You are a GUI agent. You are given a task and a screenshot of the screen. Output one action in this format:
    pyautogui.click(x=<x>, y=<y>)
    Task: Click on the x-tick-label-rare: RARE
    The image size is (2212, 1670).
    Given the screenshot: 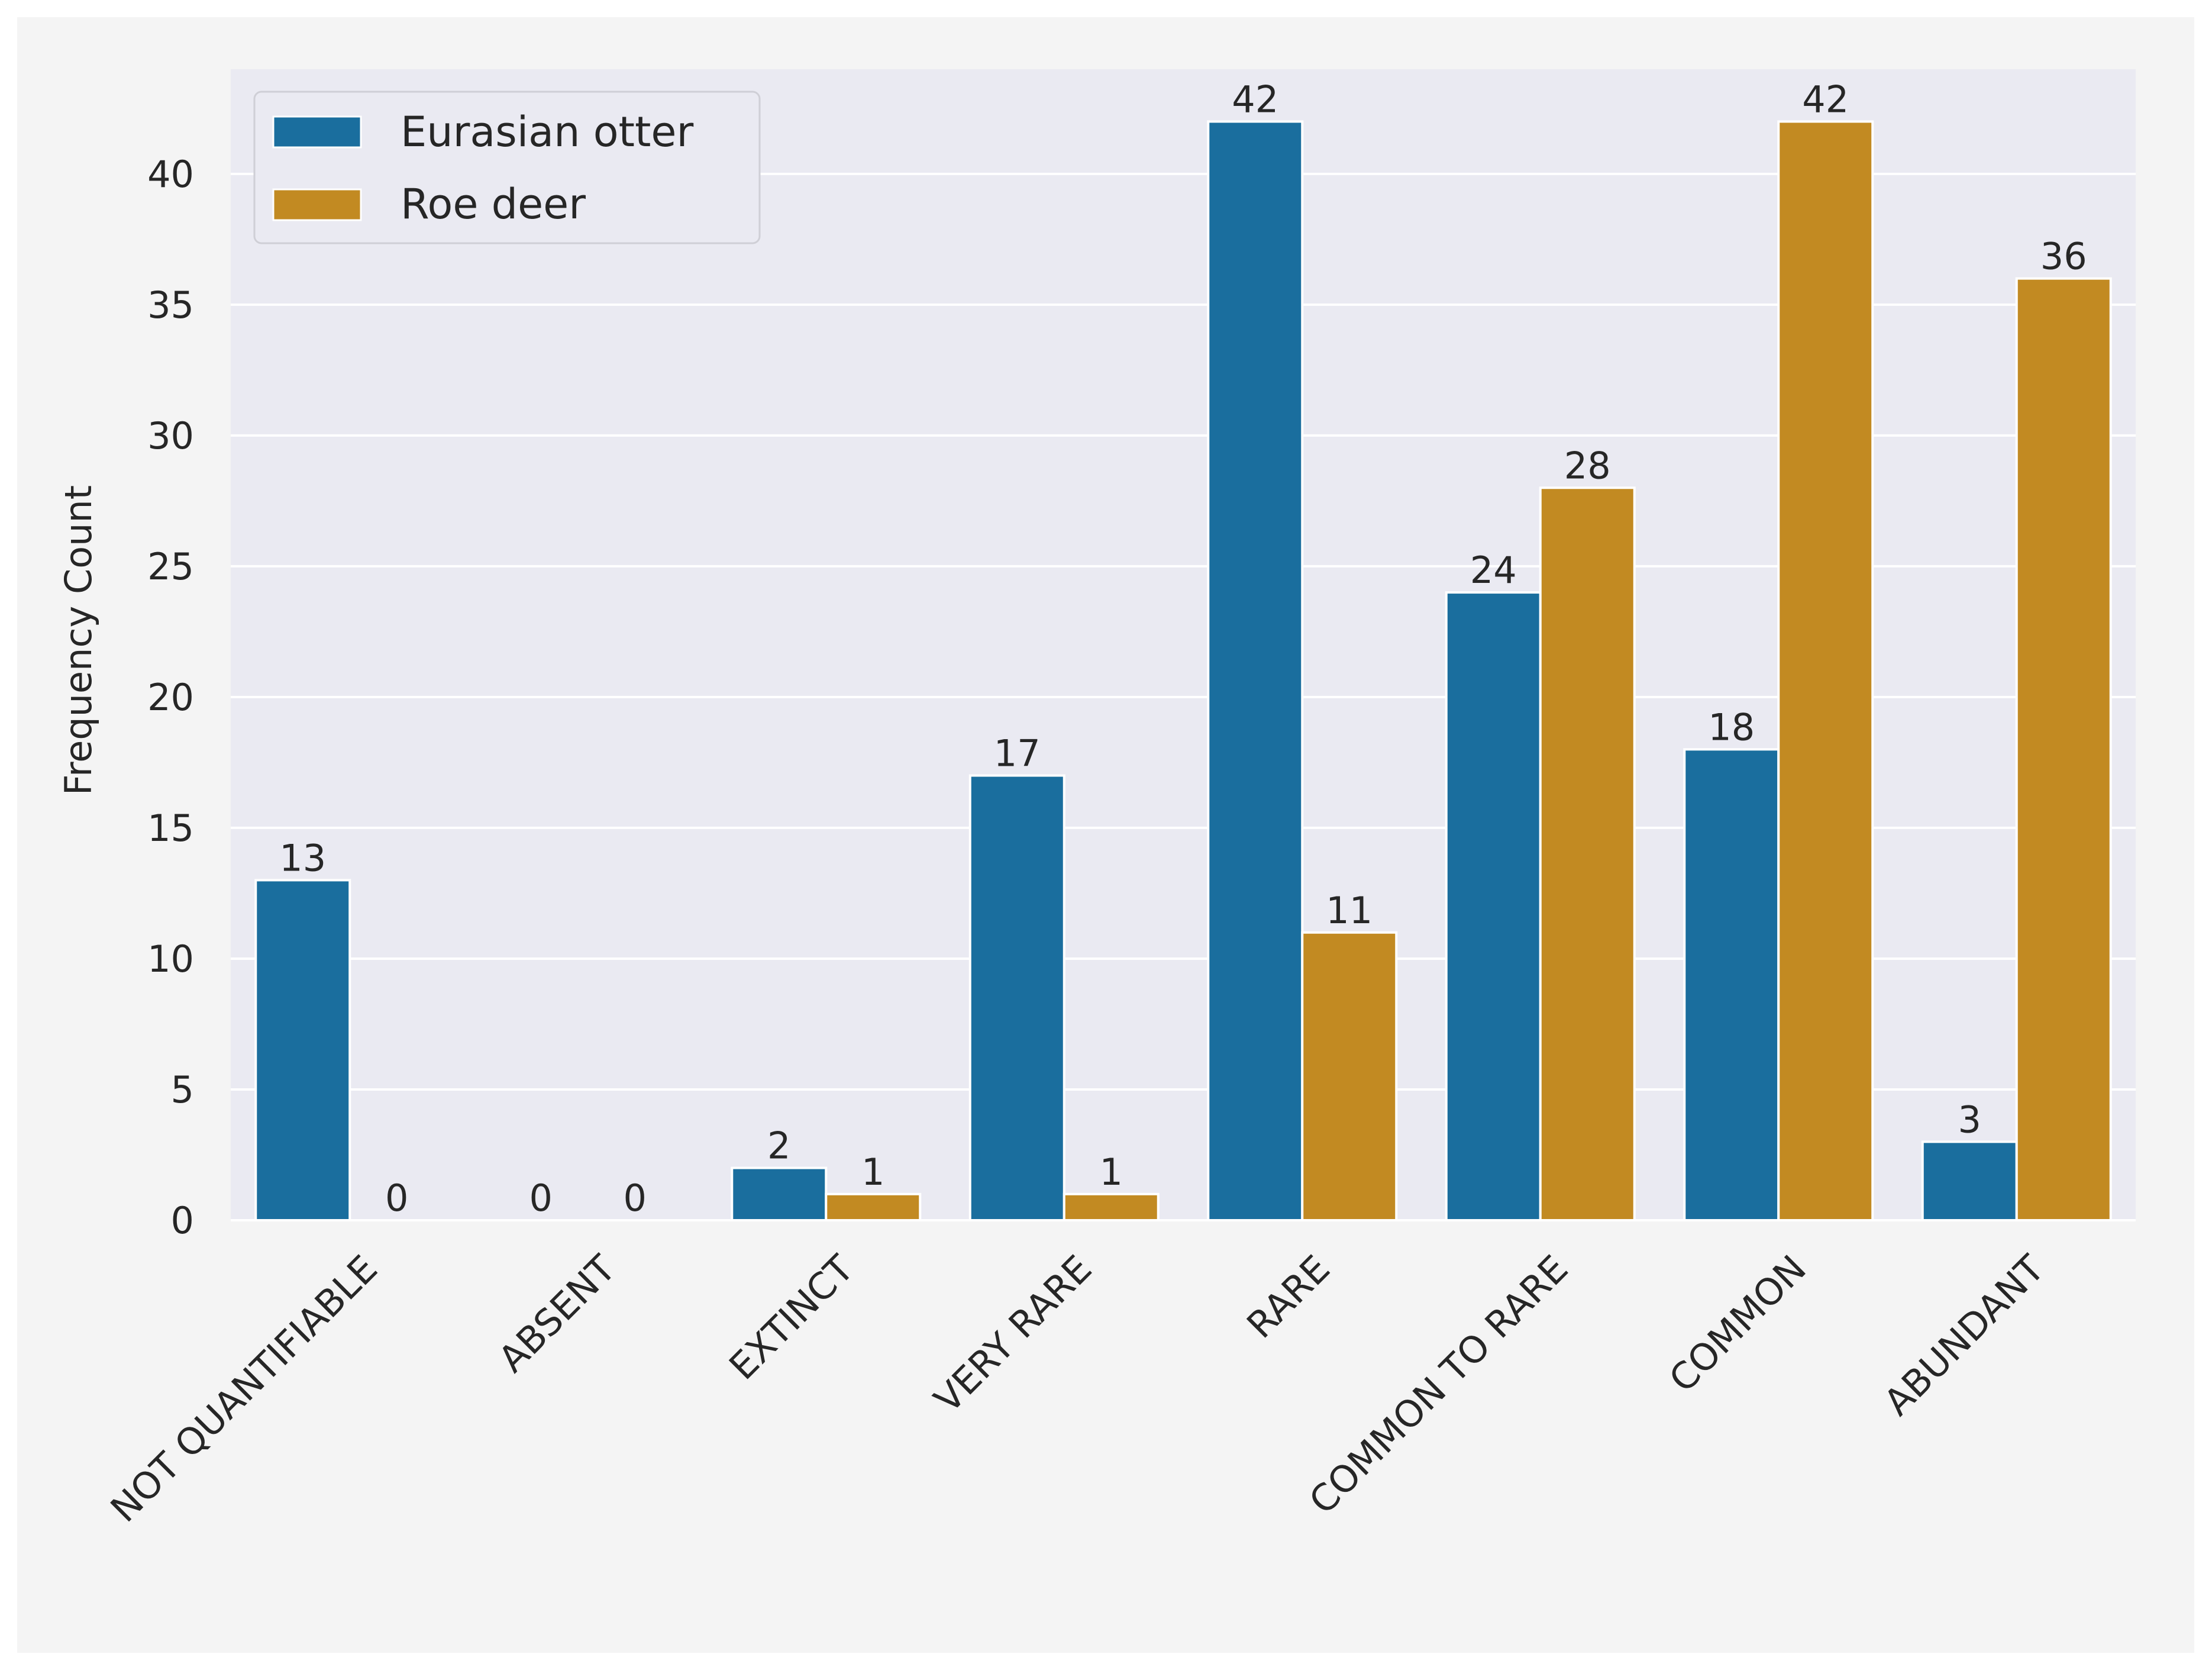 What is the action you would take?
    pyautogui.click(x=1288, y=1296)
    